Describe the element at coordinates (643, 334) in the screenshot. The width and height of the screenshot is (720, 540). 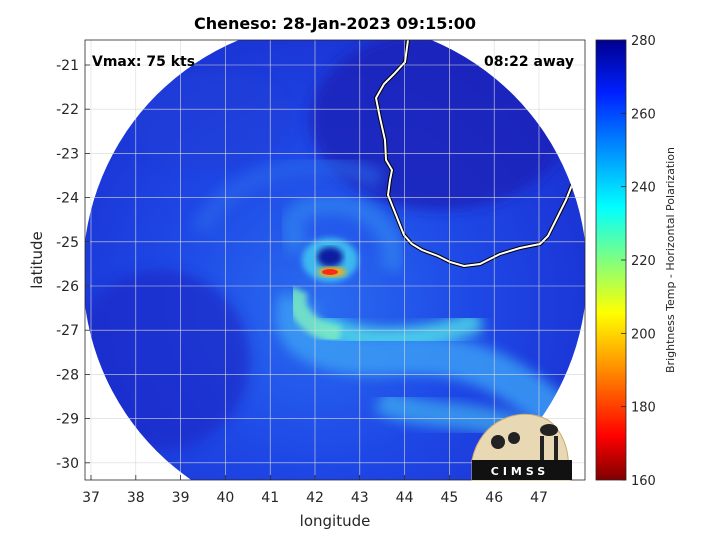
I see `colorbar-tick-label: 200` at that location.